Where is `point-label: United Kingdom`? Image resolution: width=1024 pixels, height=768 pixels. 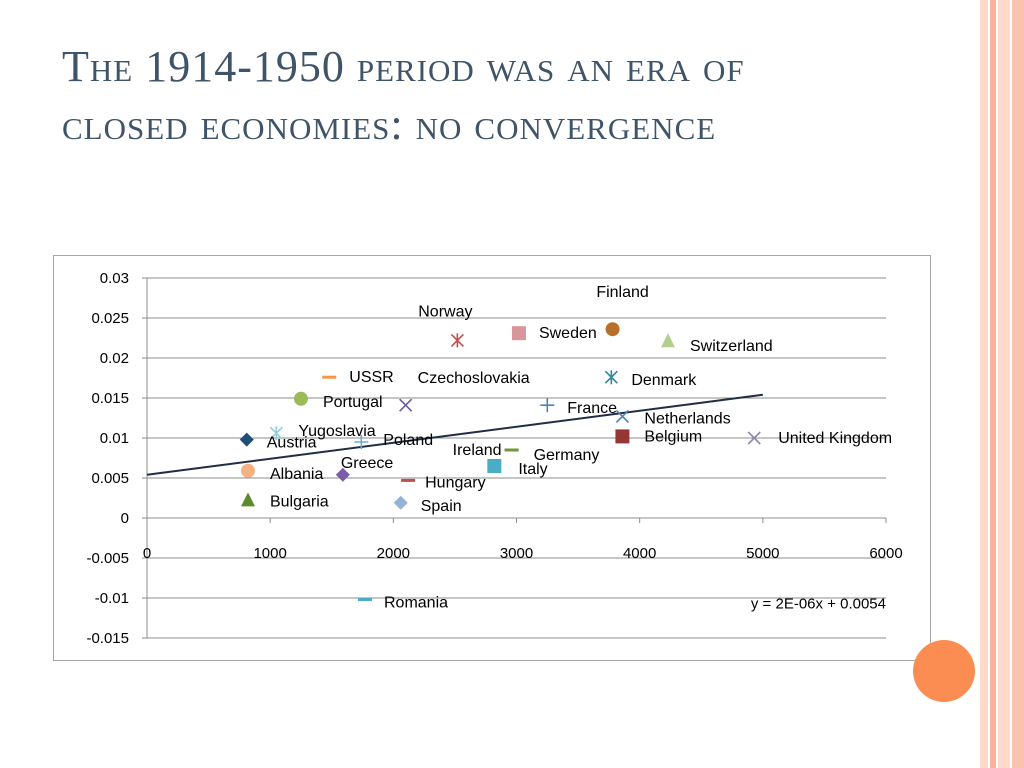 point-label: United Kingdom is located at coordinates (835, 438).